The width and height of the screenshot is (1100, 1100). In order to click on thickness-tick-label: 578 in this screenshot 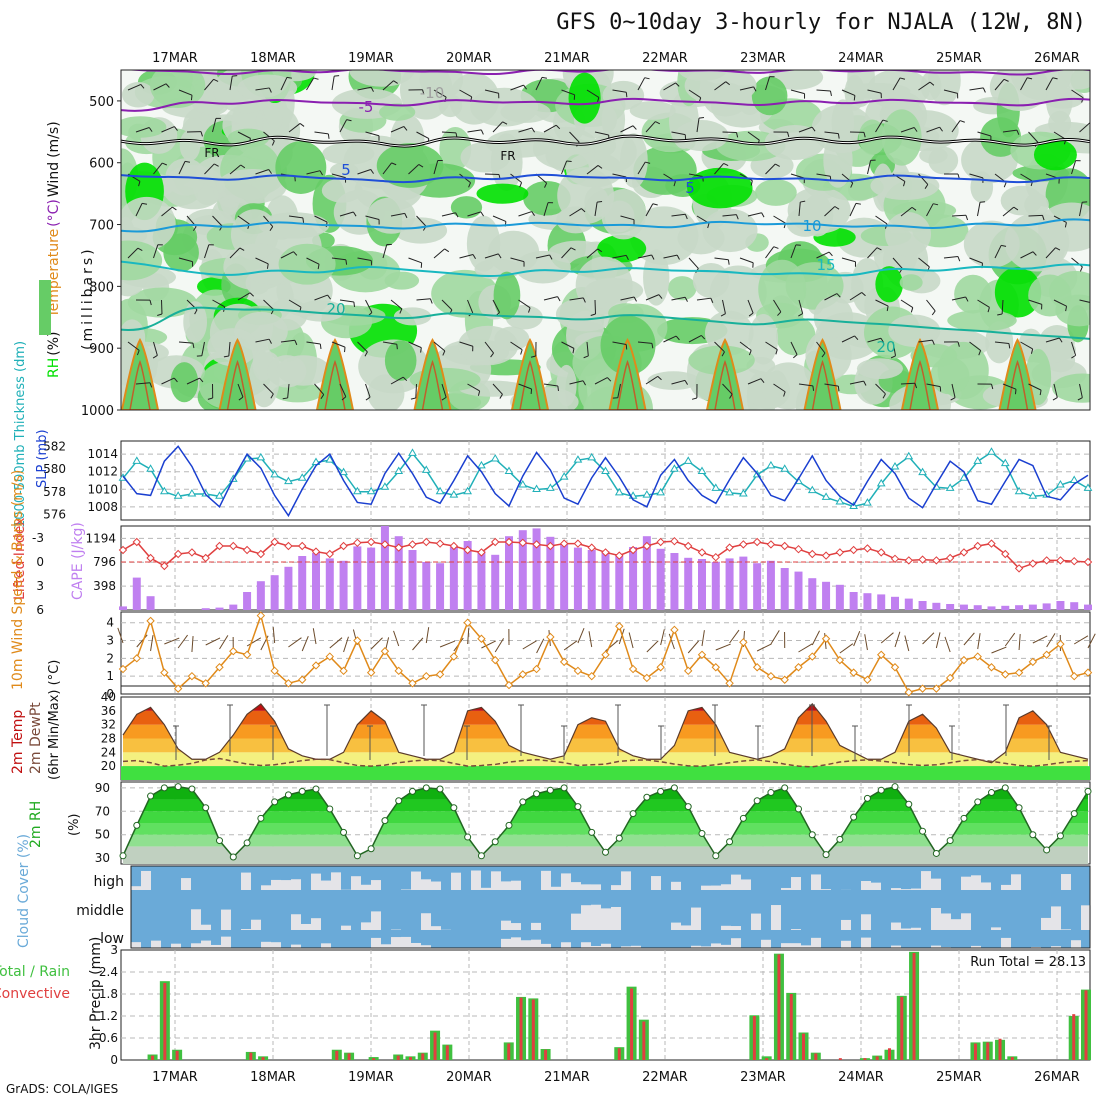, I will do `click(54, 492)`.